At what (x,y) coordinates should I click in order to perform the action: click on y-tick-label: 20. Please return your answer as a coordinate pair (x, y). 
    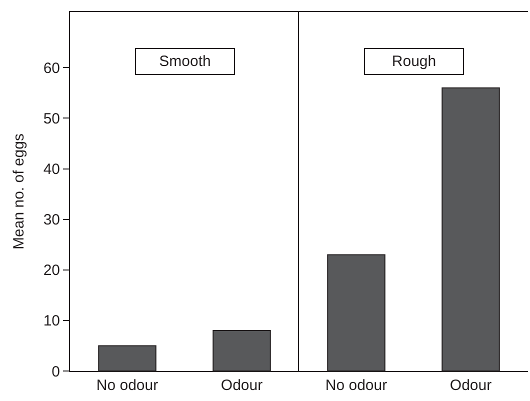
    Looking at the image, I should click on (51, 271).